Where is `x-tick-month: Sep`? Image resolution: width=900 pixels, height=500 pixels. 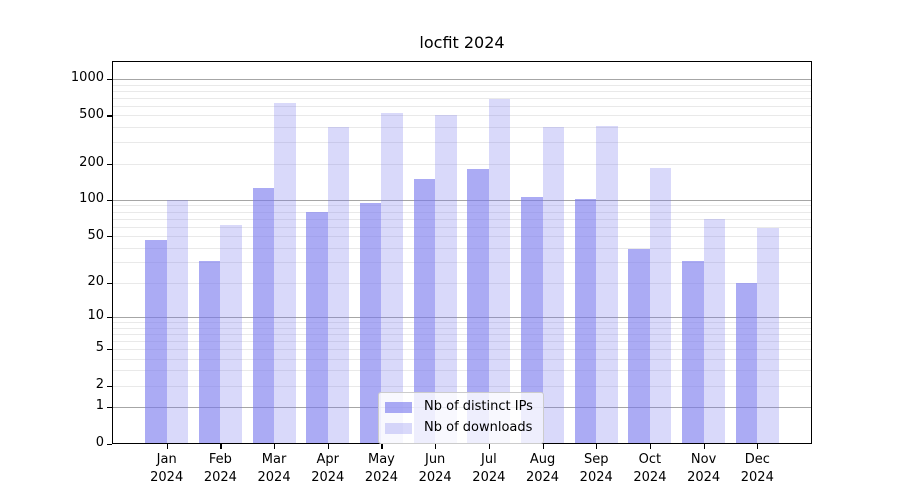 x-tick-month: Sep is located at coordinates (596, 459).